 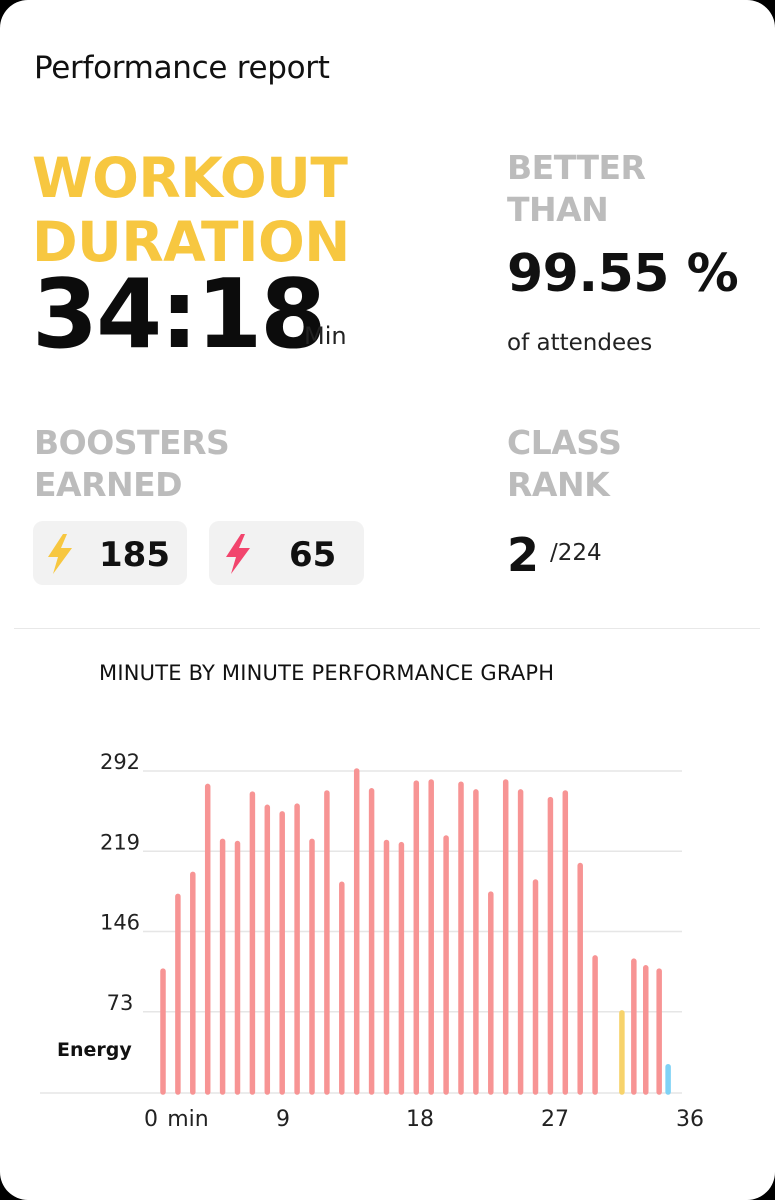 I want to click on workout-duration-value: 34:18, so click(x=179, y=315).